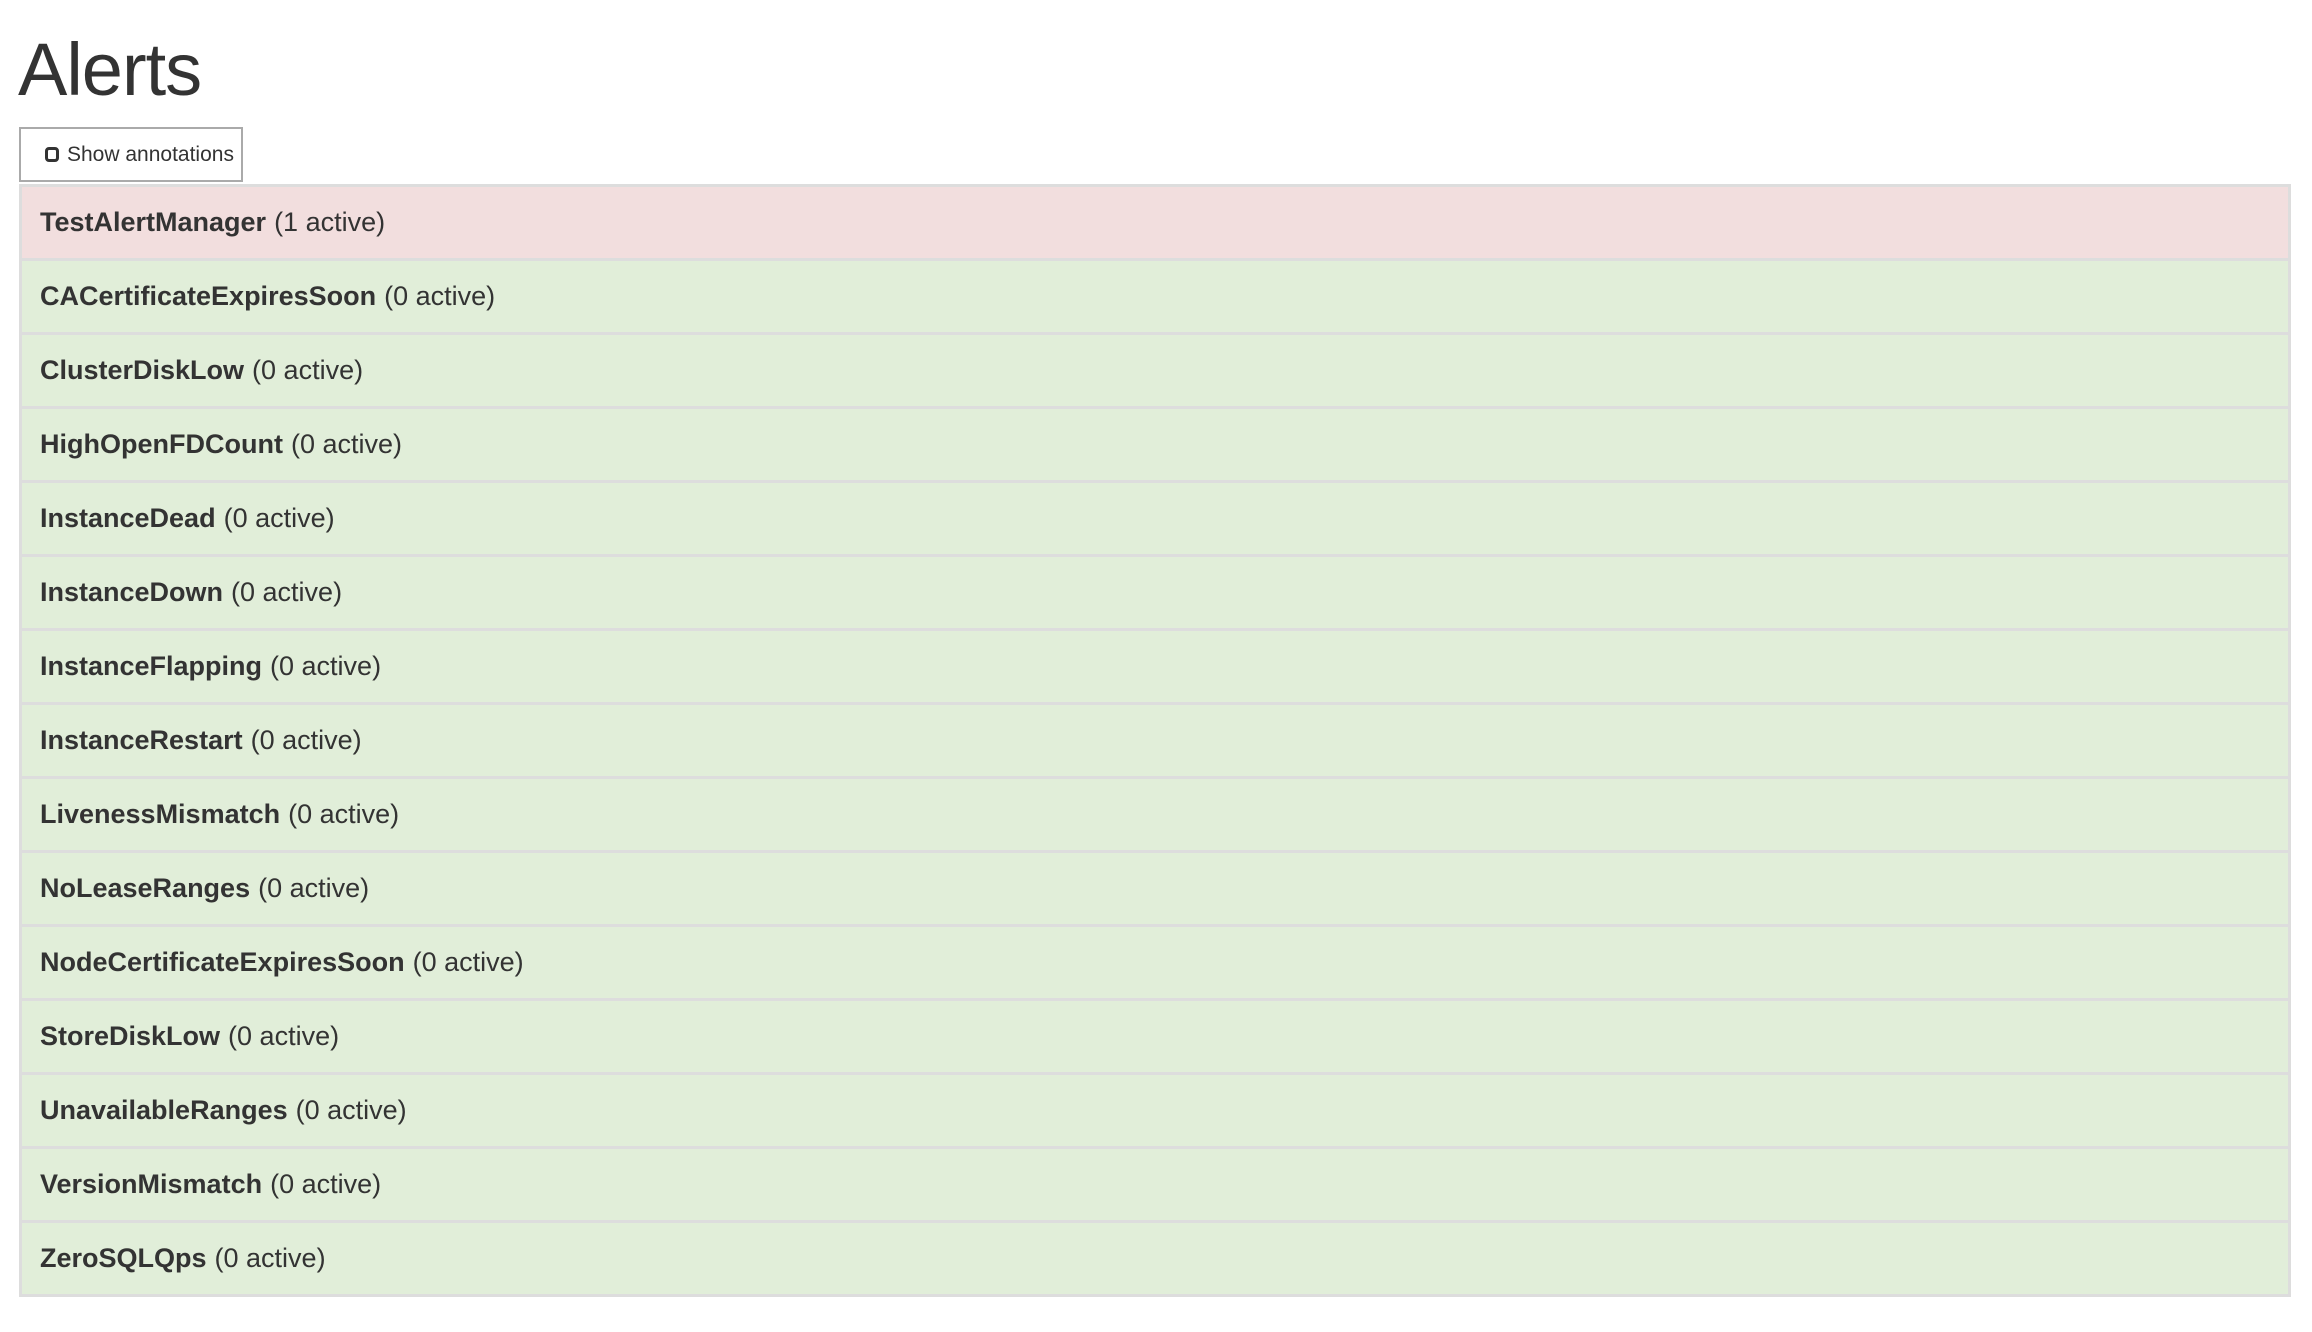 The image size is (2312, 1332). I want to click on alert-name: StoreDiskLow, so click(130, 1036).